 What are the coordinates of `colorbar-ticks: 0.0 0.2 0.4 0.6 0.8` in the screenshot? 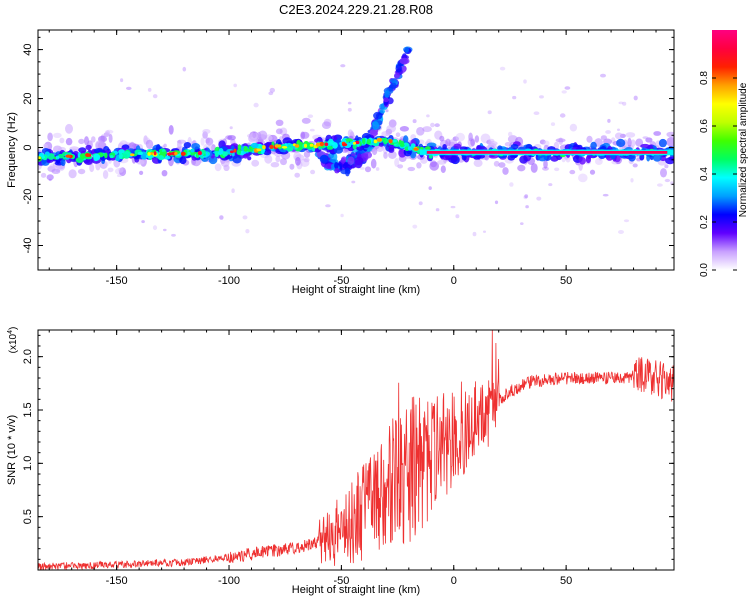 It's located at (718, 174).